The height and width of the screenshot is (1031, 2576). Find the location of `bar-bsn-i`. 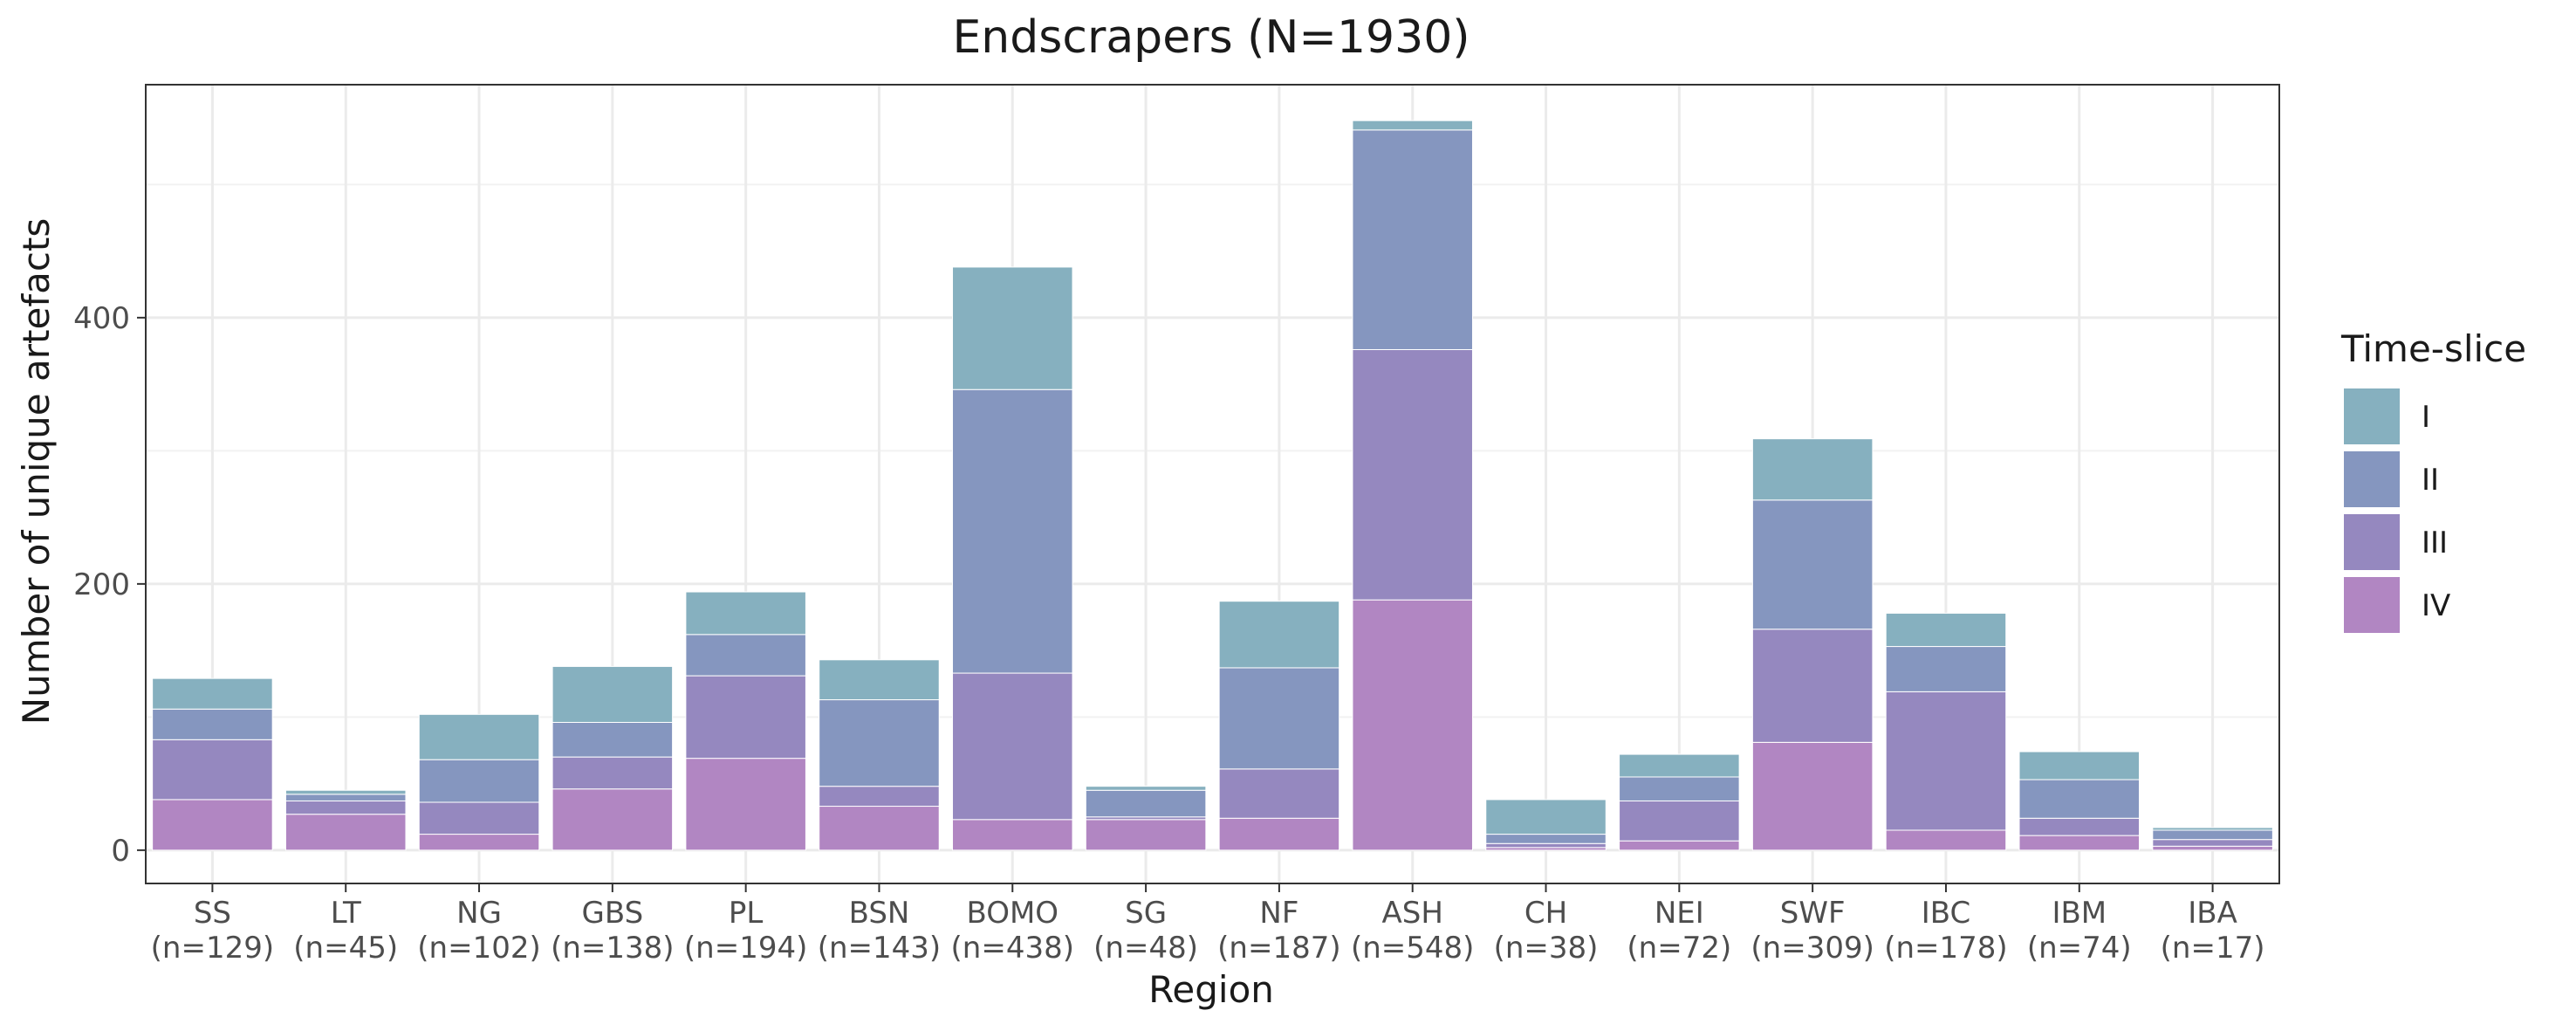

bar-bsn-i is located at coordinates (879, 680).